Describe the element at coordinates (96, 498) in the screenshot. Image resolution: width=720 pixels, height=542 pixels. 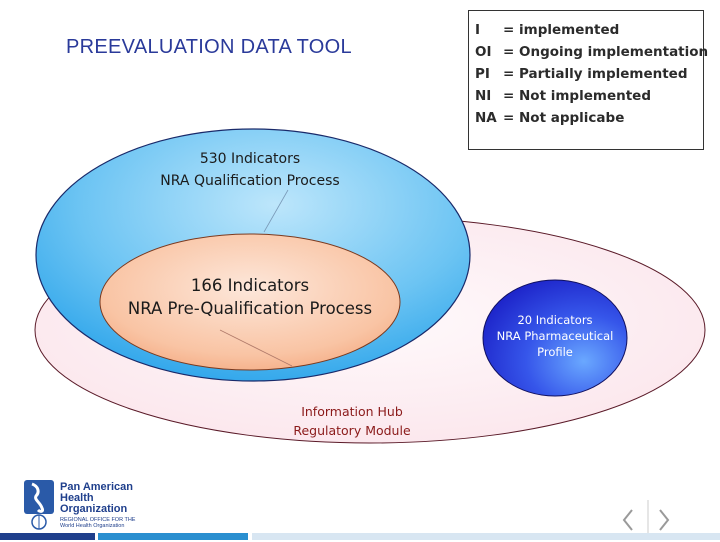
I see `logo-name: Pan American Health Organization` at that location.